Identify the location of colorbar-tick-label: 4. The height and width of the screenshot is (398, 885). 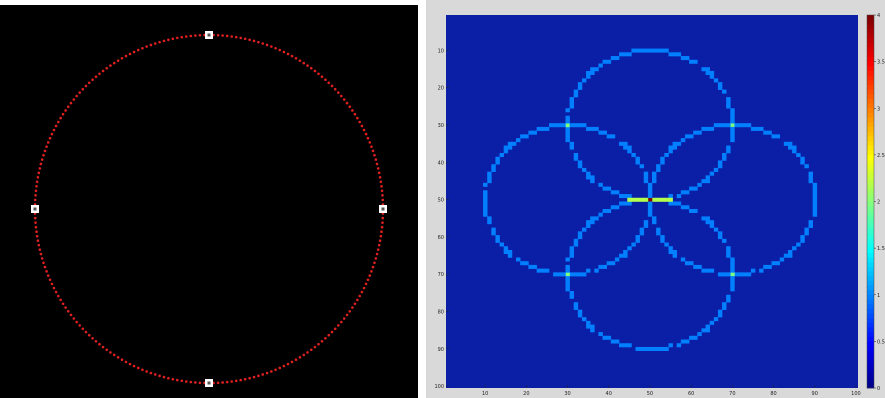
(878, 16).